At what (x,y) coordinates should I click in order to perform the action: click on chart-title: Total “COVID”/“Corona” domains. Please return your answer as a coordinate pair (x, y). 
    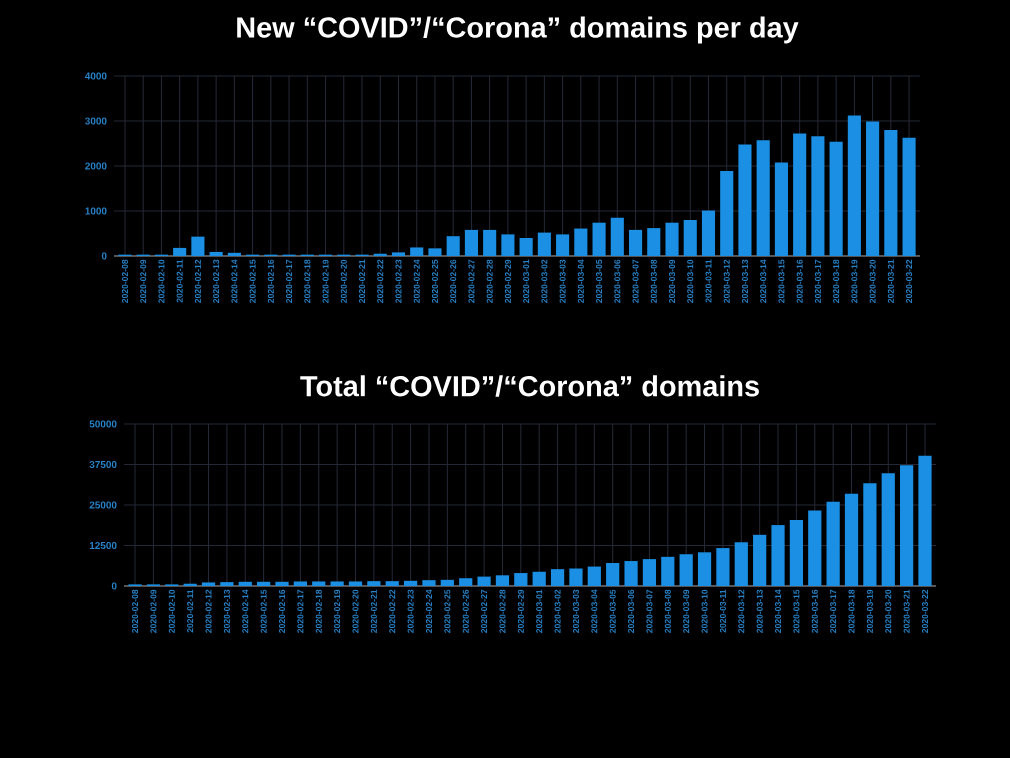
    Looking at the image, I should click on (529, 386).